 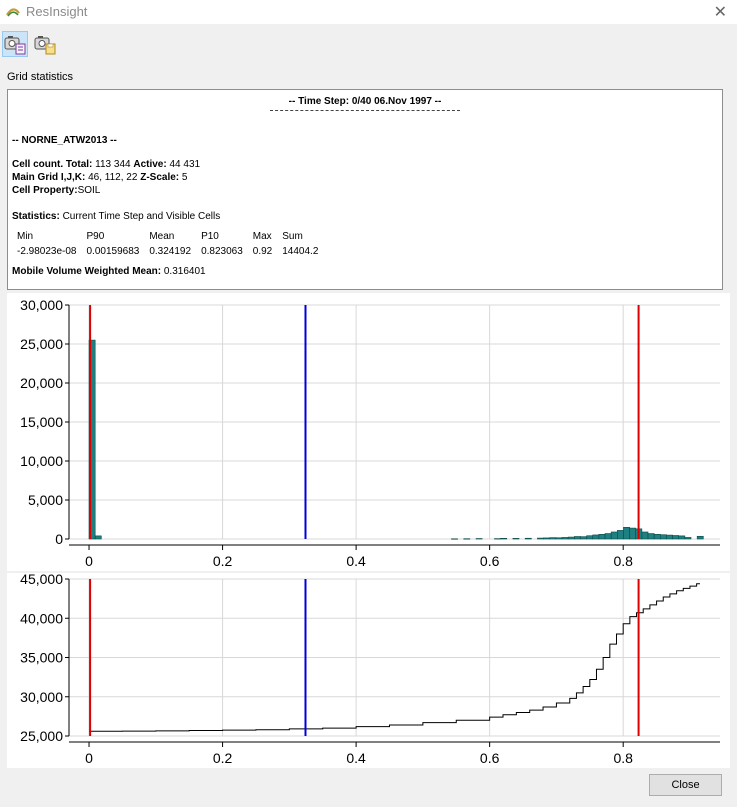 What do you see at coordinates (185, 164) in the screenshot?
I see `active-count: 44 431` at bounding box center [185, 164].